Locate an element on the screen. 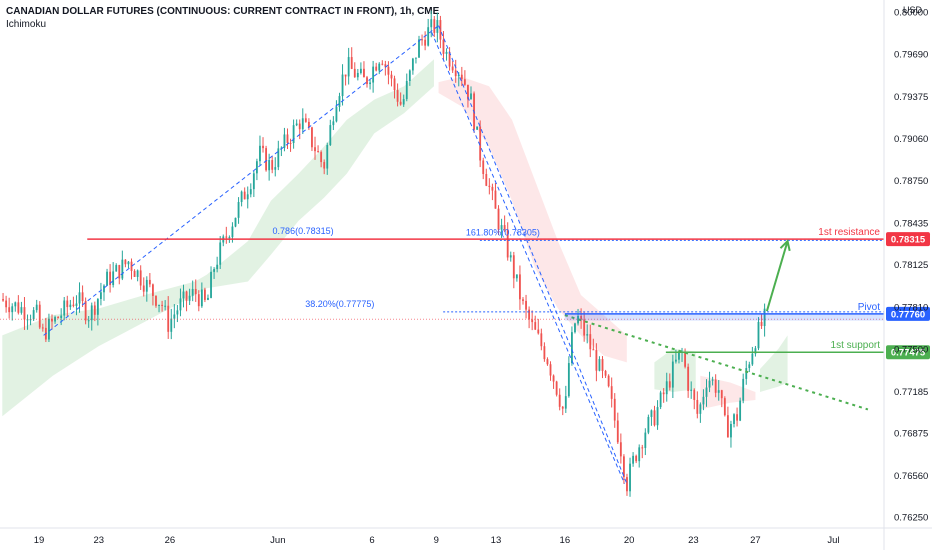 The width and height of the screenshot is (932, 550). price-tag is located at coordinates (908, 313).